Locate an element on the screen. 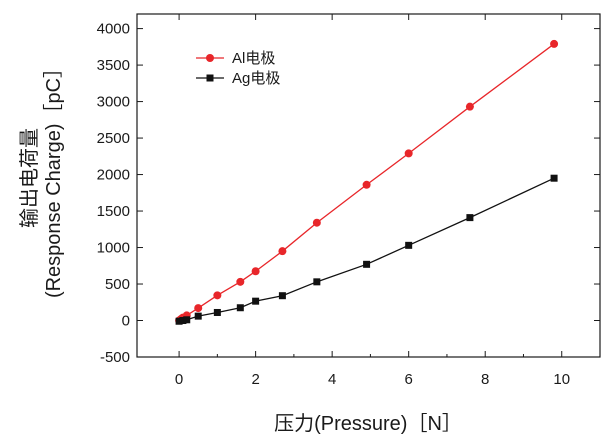 The image size is (603, 439). x-tick-label: 2 is located at coordinates (255, 379).